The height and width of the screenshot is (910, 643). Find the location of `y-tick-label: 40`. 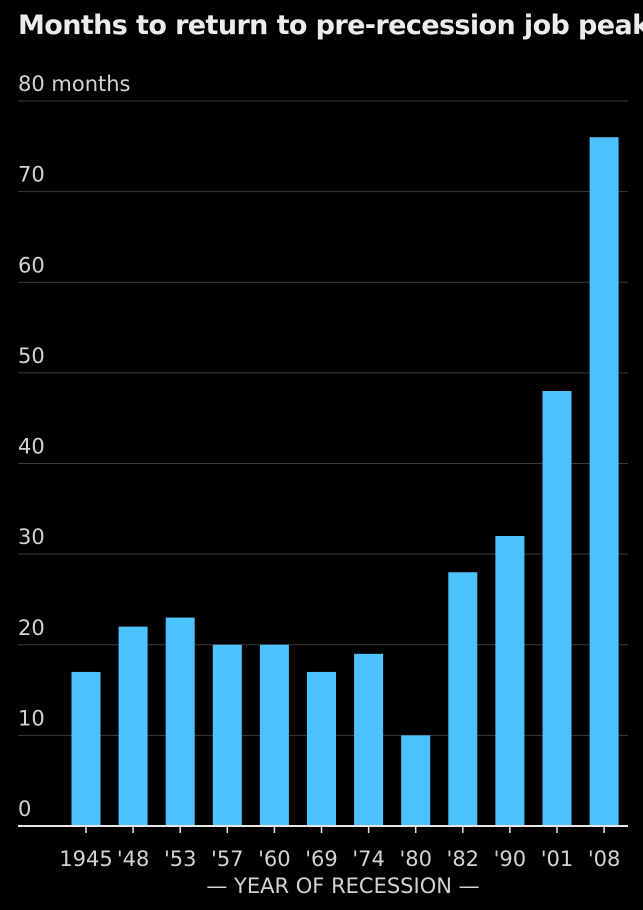

y-tick-label: 40 is located at coordinates (31, 447).